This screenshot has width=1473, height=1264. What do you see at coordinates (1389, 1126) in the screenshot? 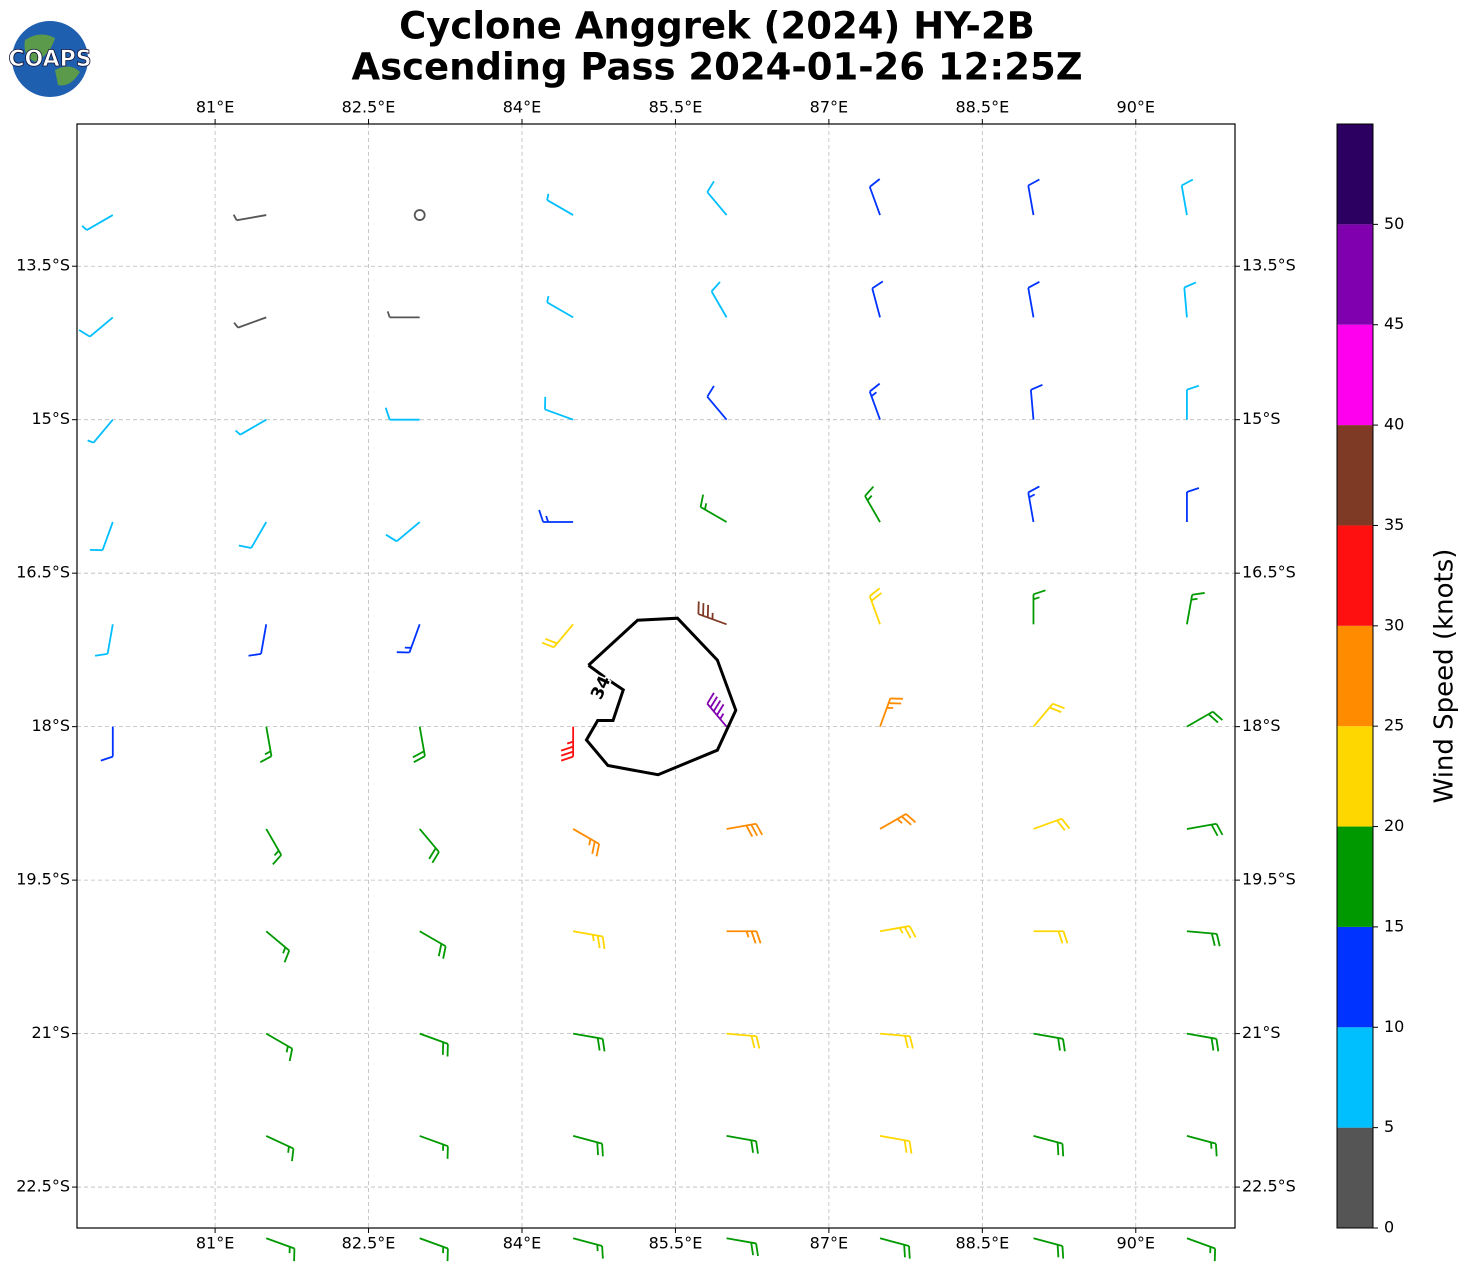
I see `colorbar-tick-label: 5` at bounding box center [1389, 1126].